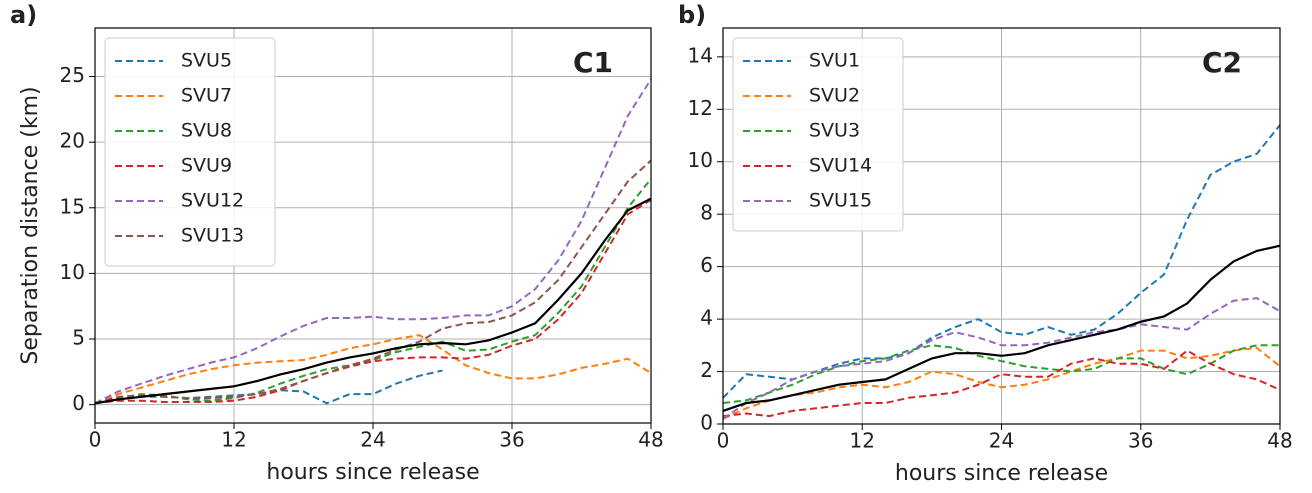  I want to click on annotation: C2, so click(1222, 62).